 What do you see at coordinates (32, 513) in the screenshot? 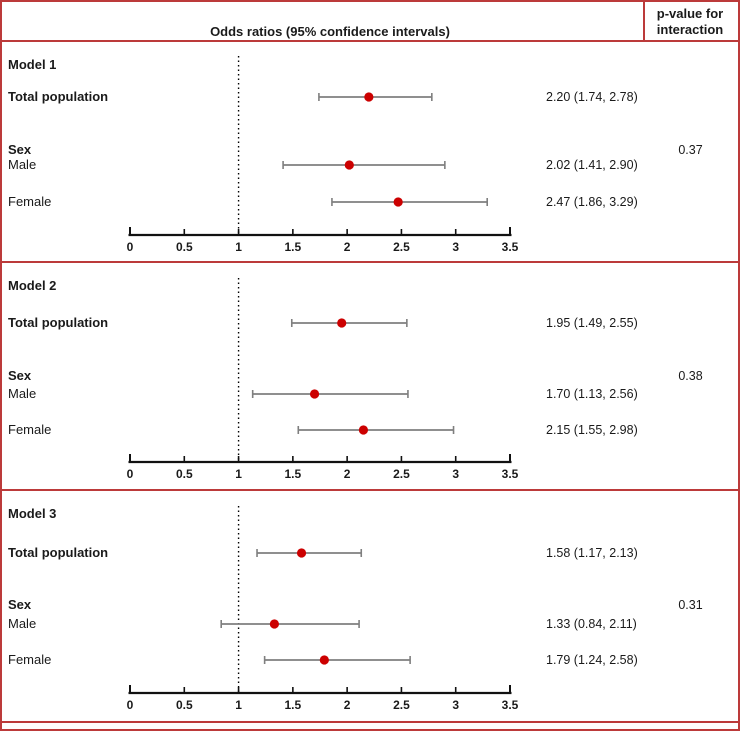
I see `model-title: Model 3` at bounding box center [32, 513].